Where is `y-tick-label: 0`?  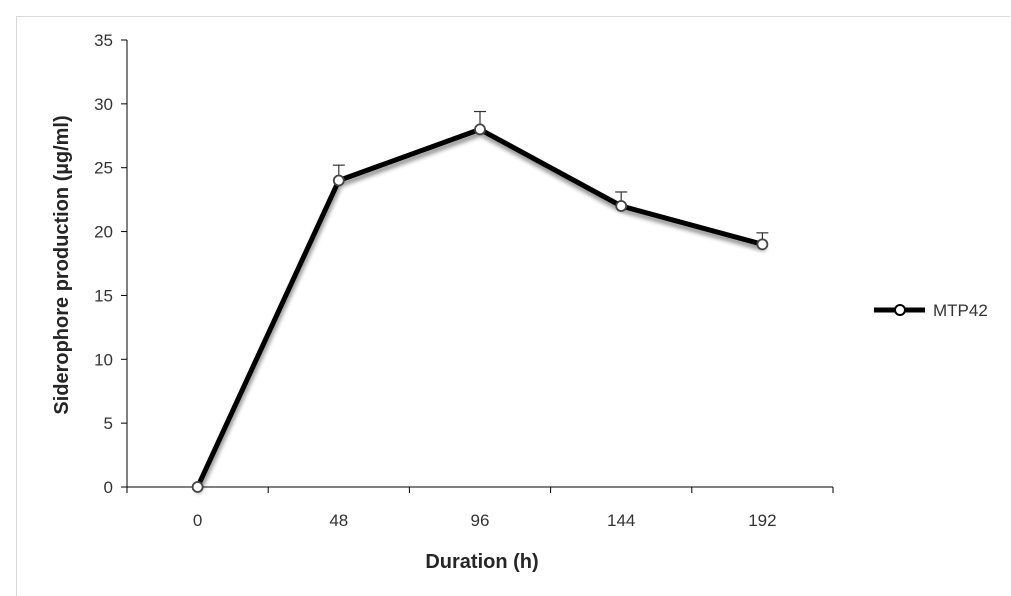
y-tick-label: 0 is located at coordinates (108, 487).